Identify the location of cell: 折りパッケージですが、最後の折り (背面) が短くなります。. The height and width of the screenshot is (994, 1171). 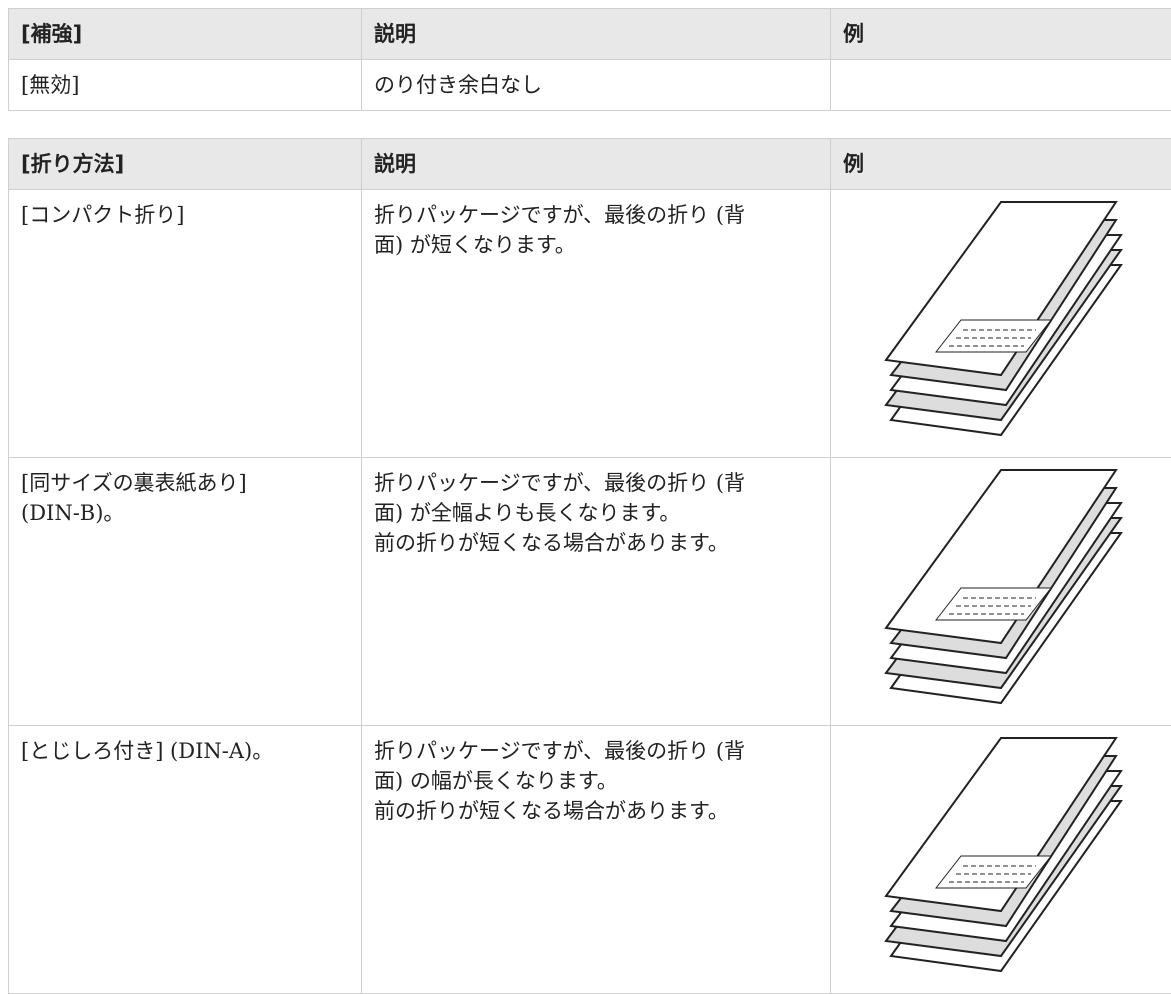
(596, 324).